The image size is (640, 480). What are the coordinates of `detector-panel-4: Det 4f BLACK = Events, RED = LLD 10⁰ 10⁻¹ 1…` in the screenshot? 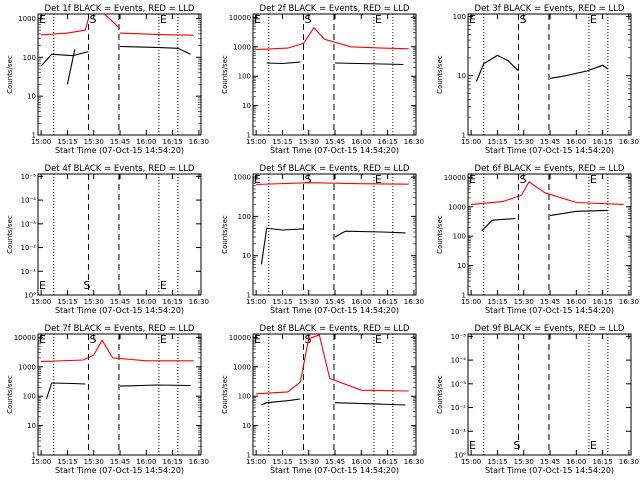 It's located at (107, 239).